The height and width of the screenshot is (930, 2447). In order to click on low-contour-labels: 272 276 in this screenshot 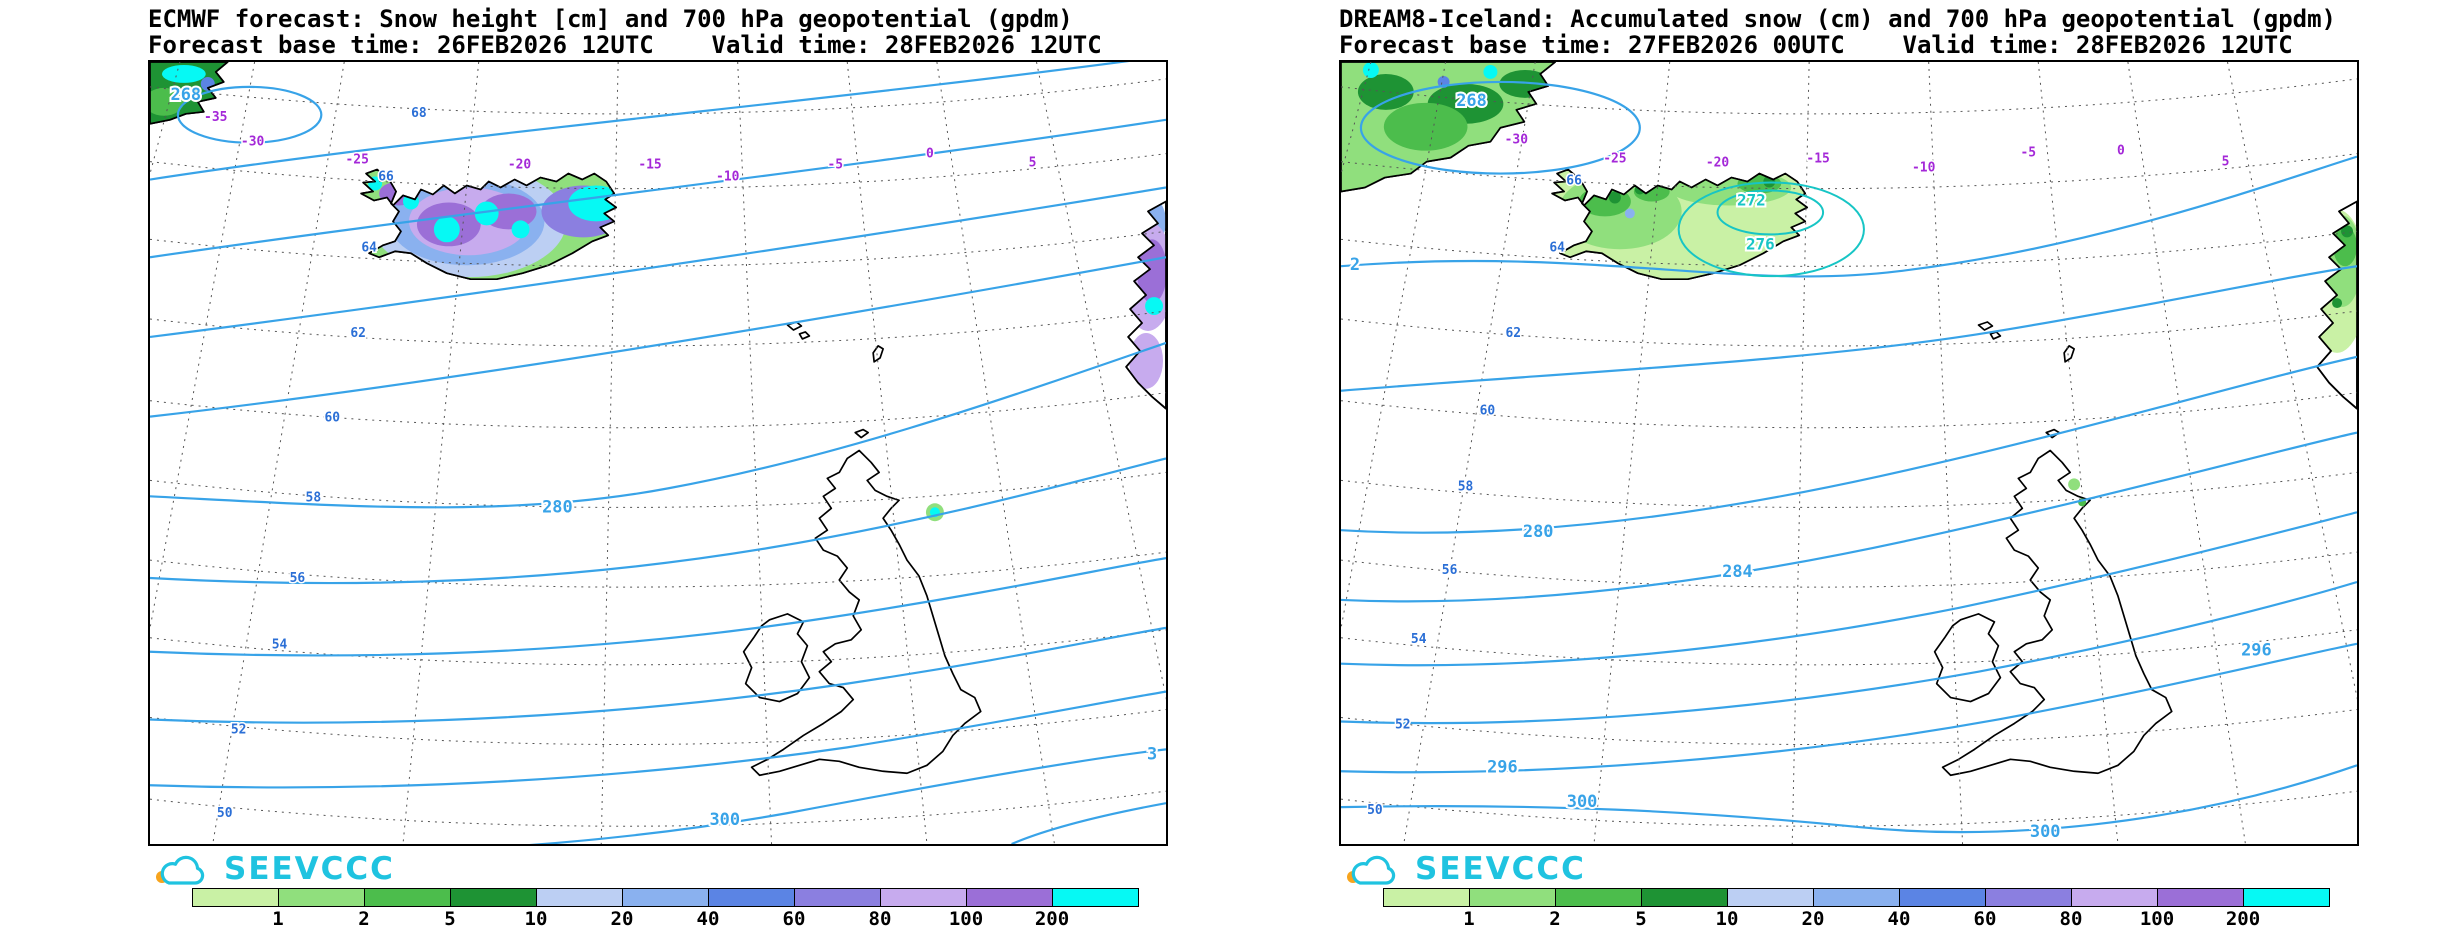, I will do `click(1756, 221)`.